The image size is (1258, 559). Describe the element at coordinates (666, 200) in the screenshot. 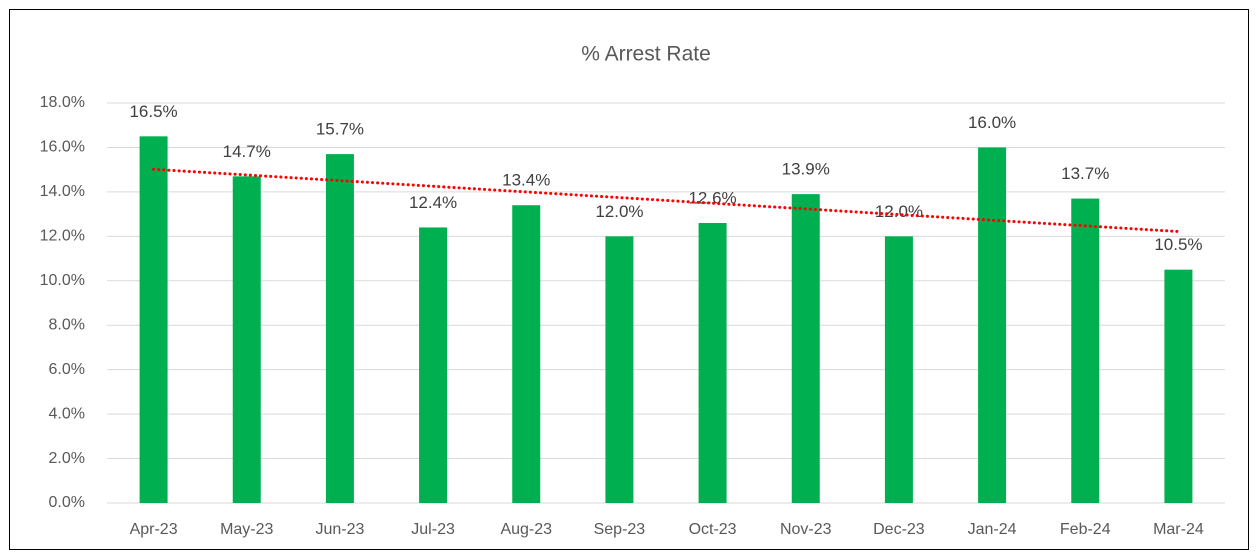

I see `trendline` at that location.